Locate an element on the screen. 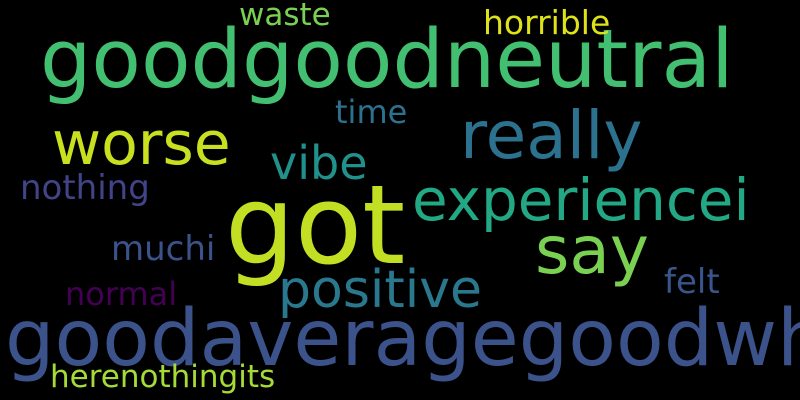 The height and width of the screenshot is (400, 800). word-vibe: vibe is located at coordinates (319, 163).